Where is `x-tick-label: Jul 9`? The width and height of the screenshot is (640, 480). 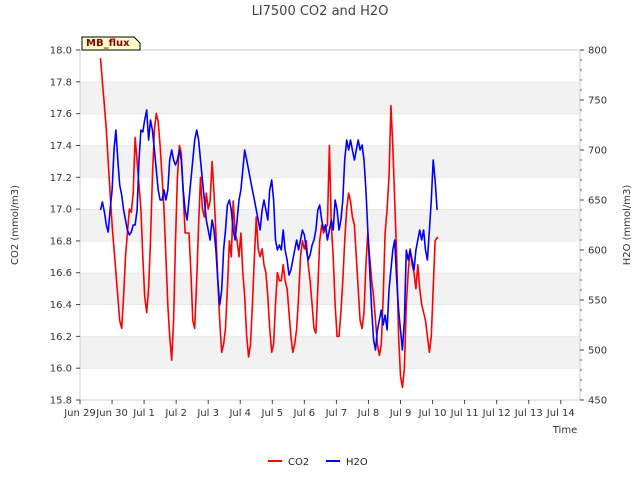 x-tick-label: Jul 9 is located at coordinates (400, 413).